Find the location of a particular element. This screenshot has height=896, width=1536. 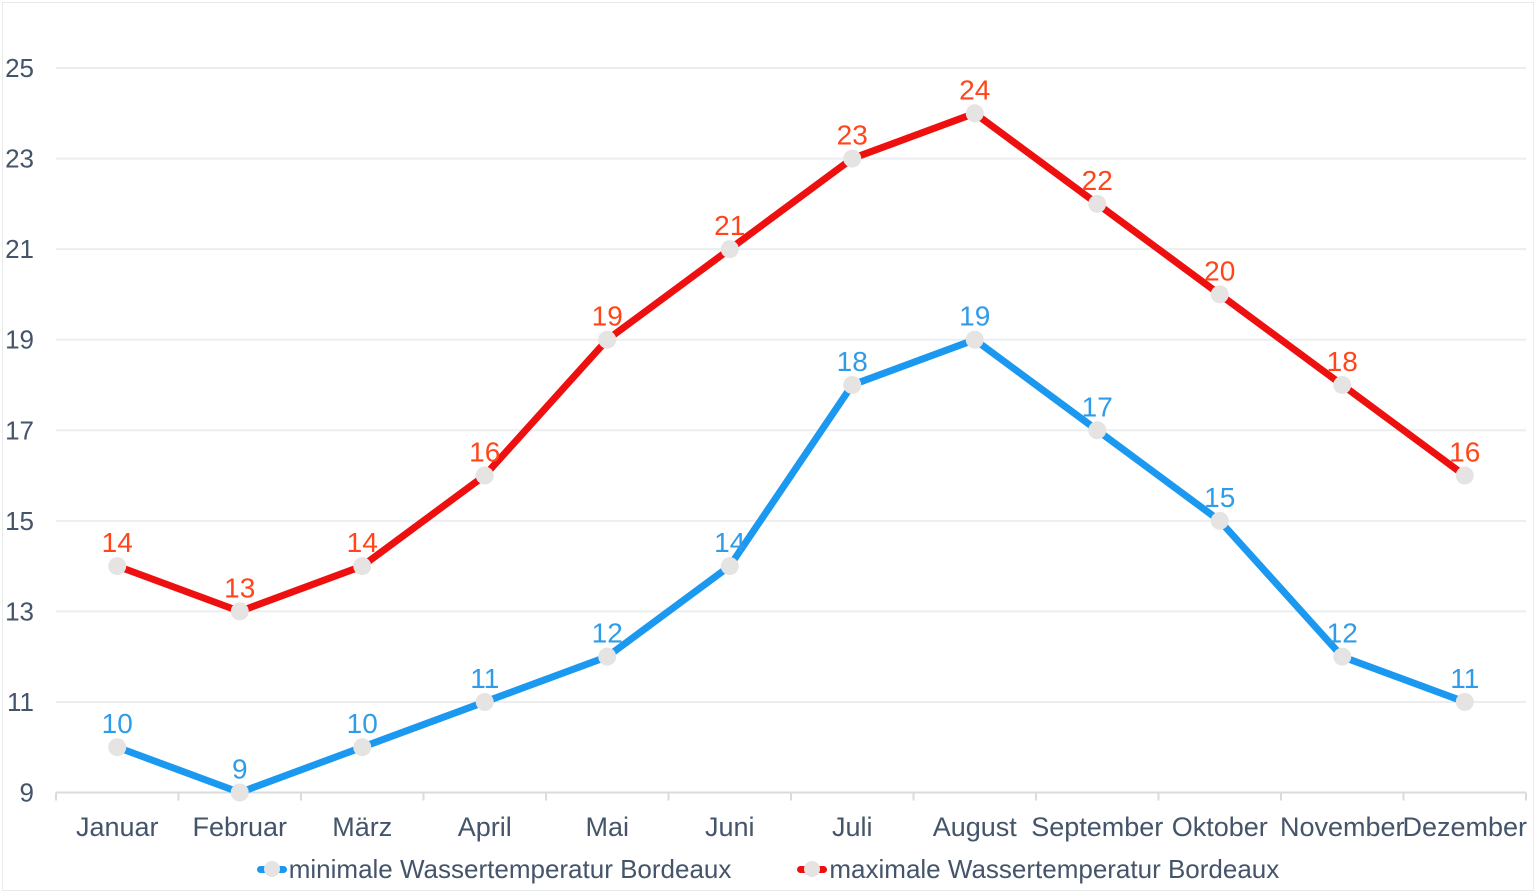

data-label: 17 is located at coordinates (1097, 406).